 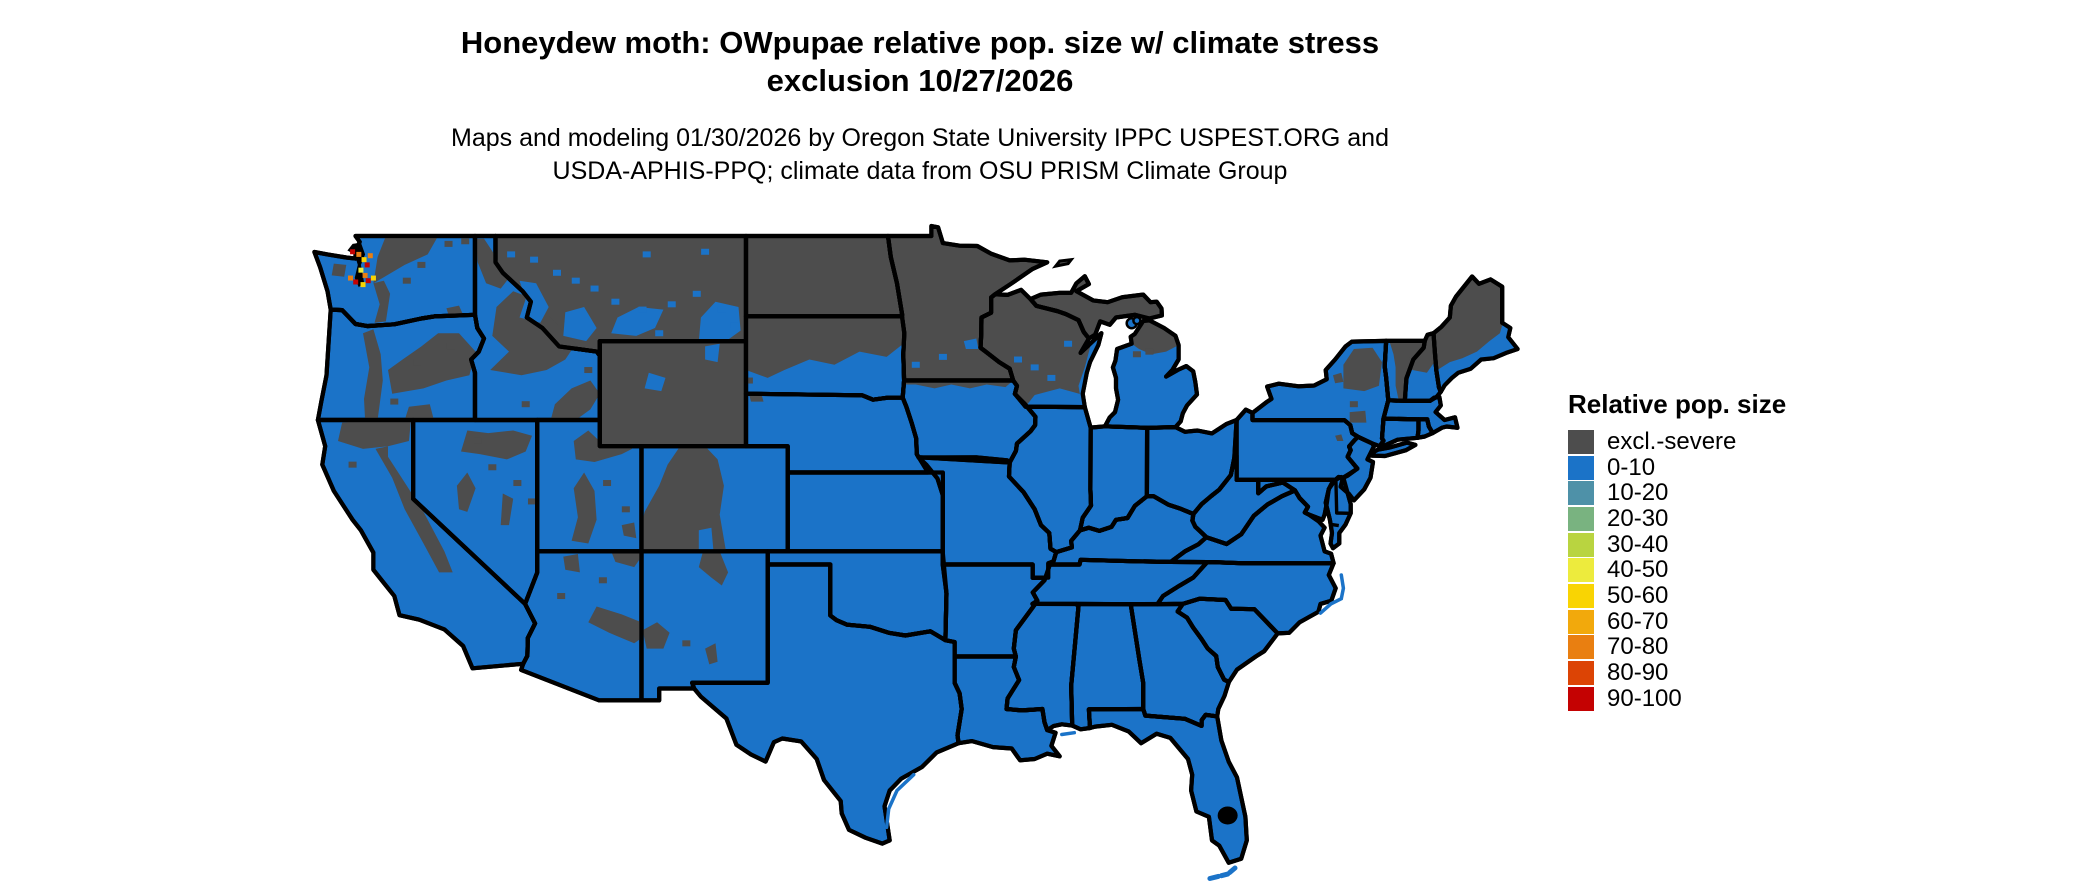 What do you see at coordinates (1227, 815) in the screenshot?
I see `lake-okeechobee` at bounding box center [1227, 815].